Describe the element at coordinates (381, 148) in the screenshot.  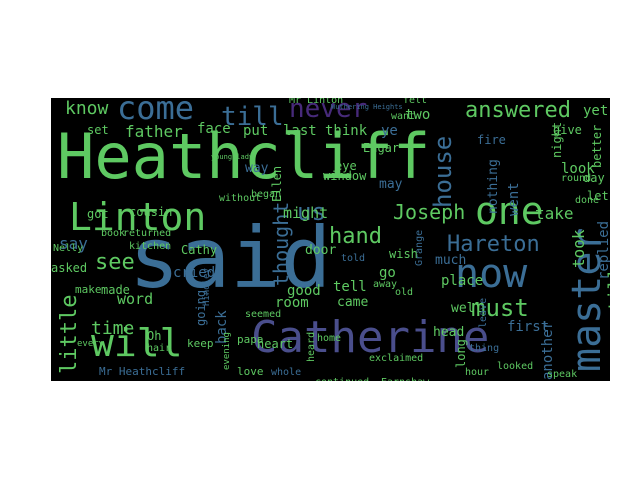
I see `word-edgar: Edgar` at that location.